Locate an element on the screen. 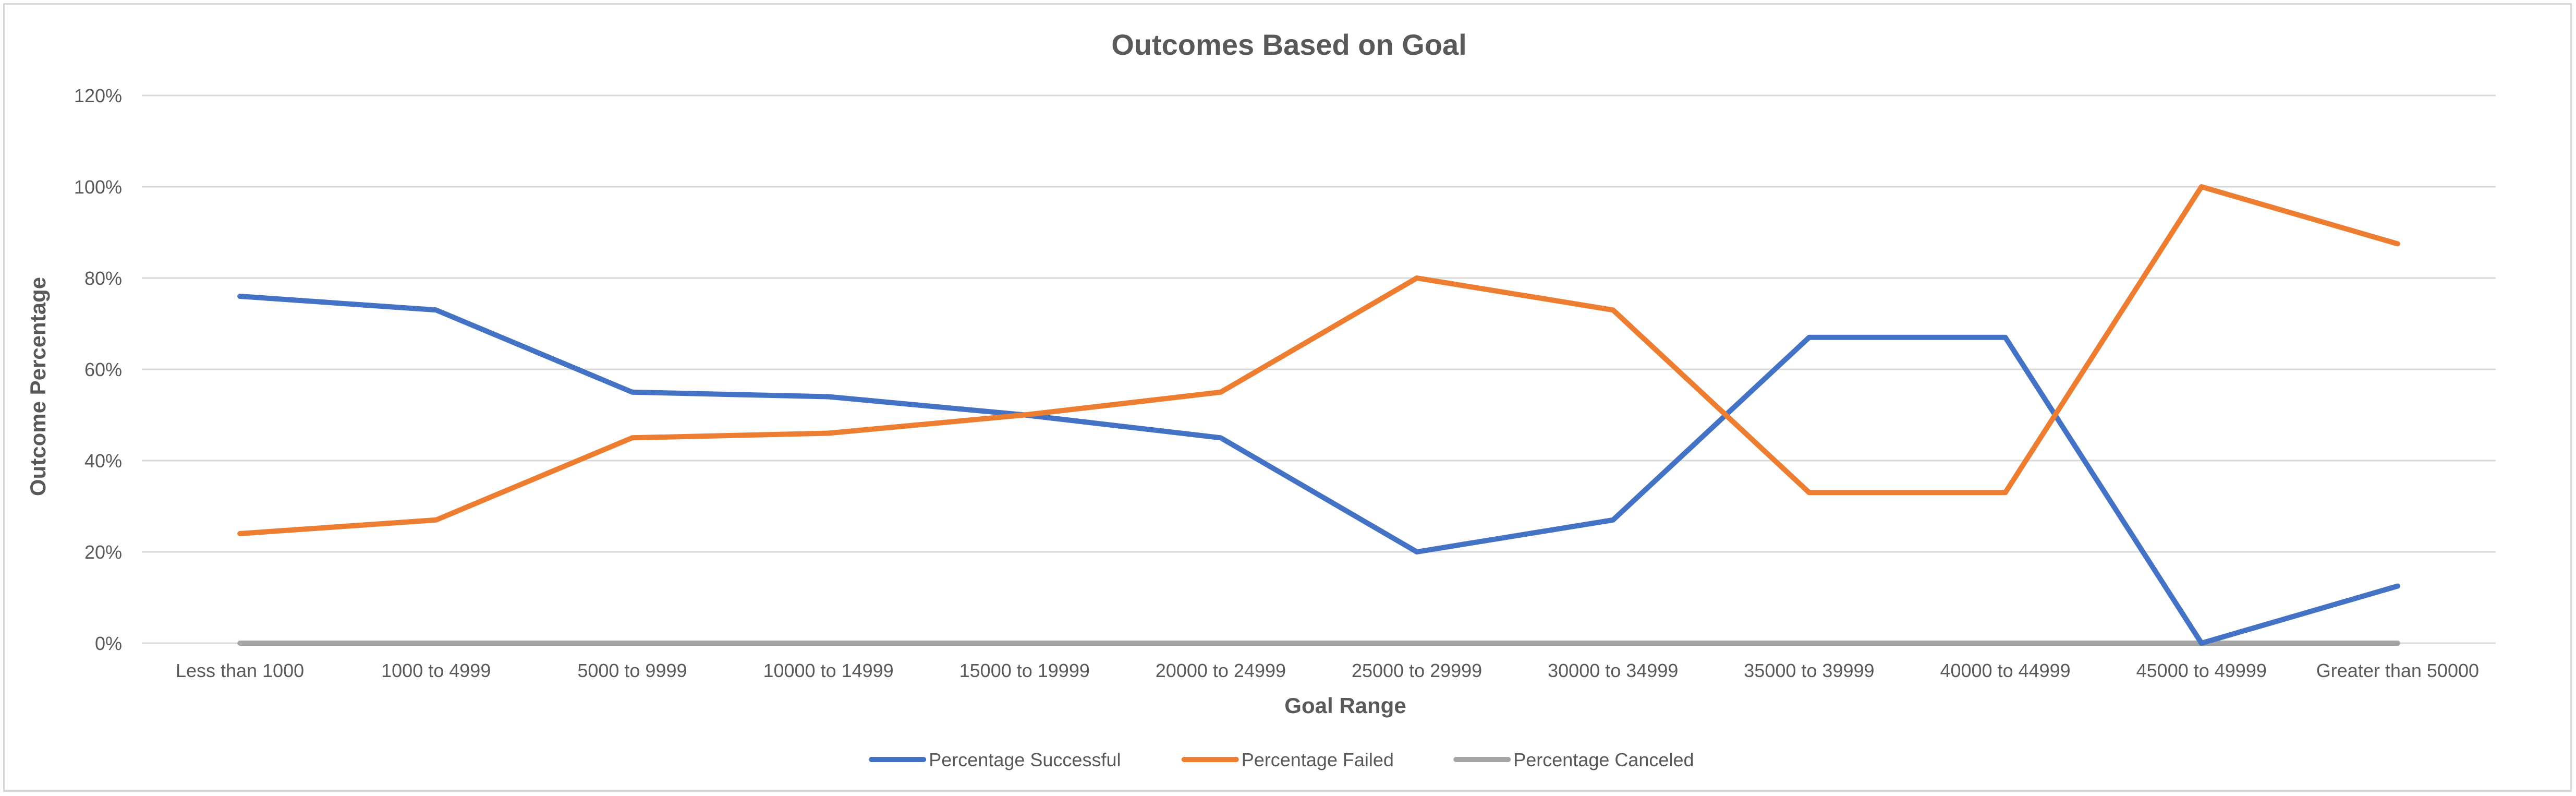 The width and height of the screenshot is (2576, 796). chart-title: Outcomes Based on Goal is located at coordinates (1289, 44).